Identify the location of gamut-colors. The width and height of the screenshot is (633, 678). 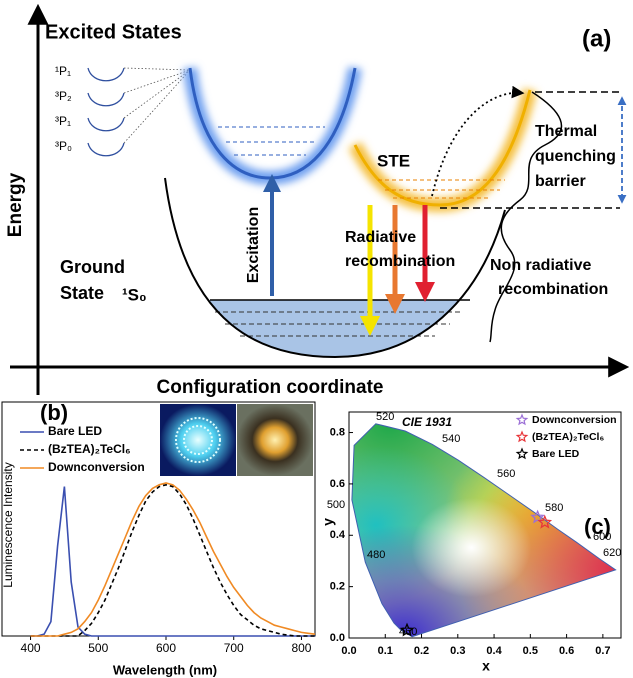
(483, 530).